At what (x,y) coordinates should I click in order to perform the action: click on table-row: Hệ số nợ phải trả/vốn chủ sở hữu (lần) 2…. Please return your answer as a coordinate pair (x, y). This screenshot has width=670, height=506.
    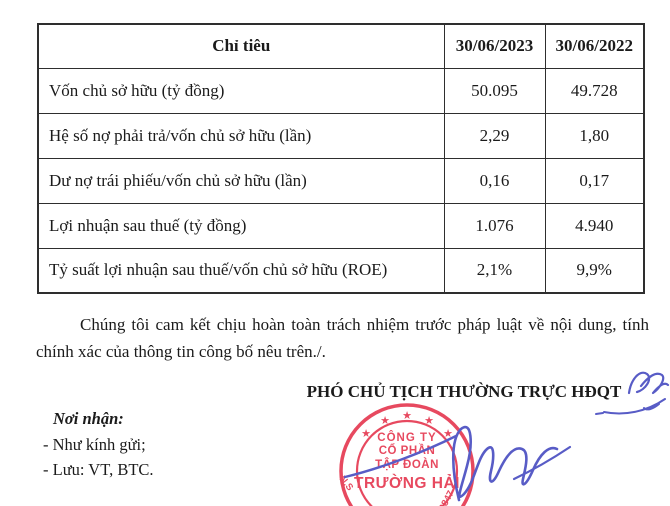
    Looking at the image, I should click on (341, 135).